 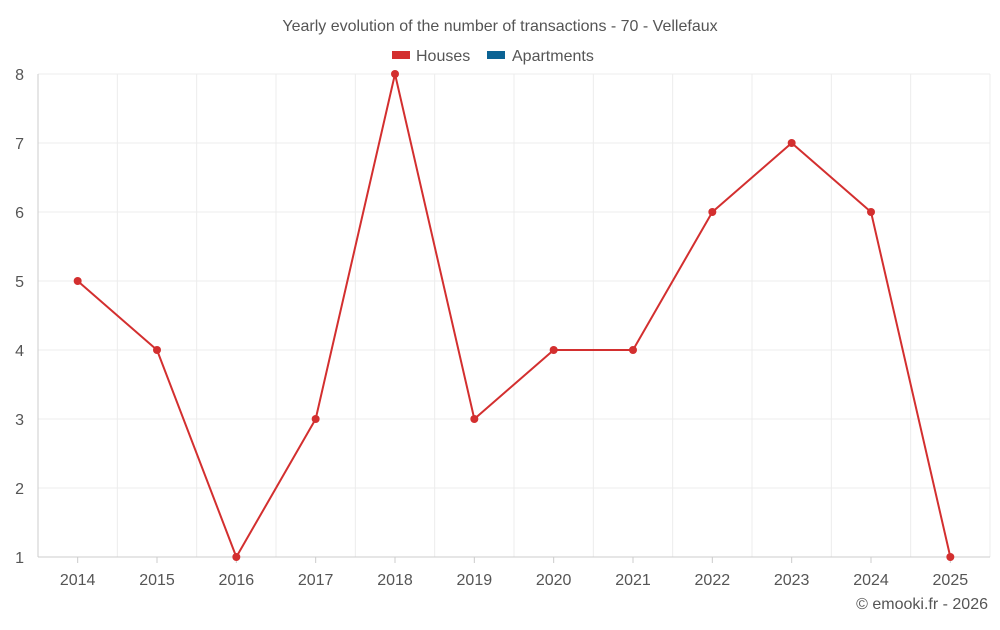 I want to click on legend-item-houses: Houses, so click(x=431, y=56).